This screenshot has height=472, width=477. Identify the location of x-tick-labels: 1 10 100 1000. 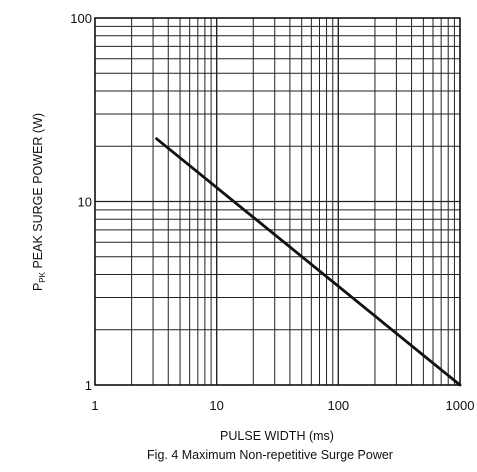
(282, 405).